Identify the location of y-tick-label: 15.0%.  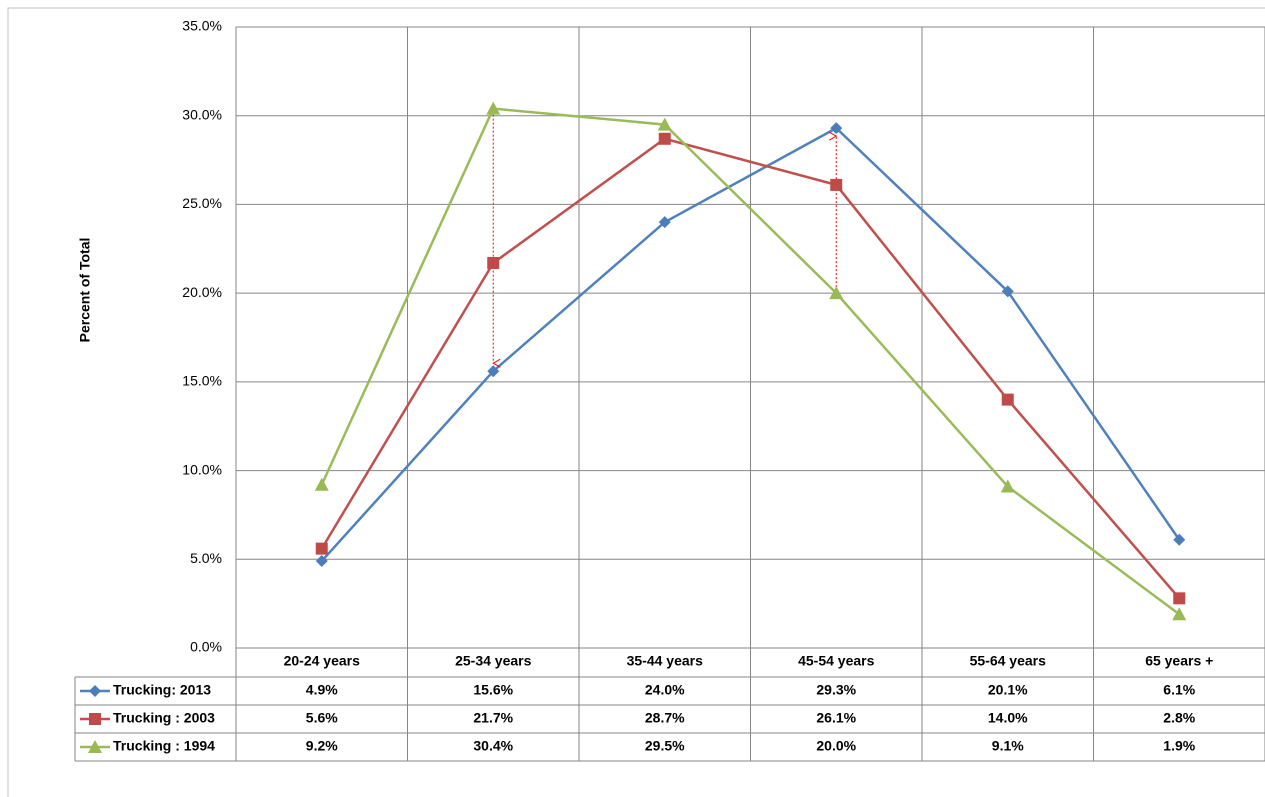
(202, 381).